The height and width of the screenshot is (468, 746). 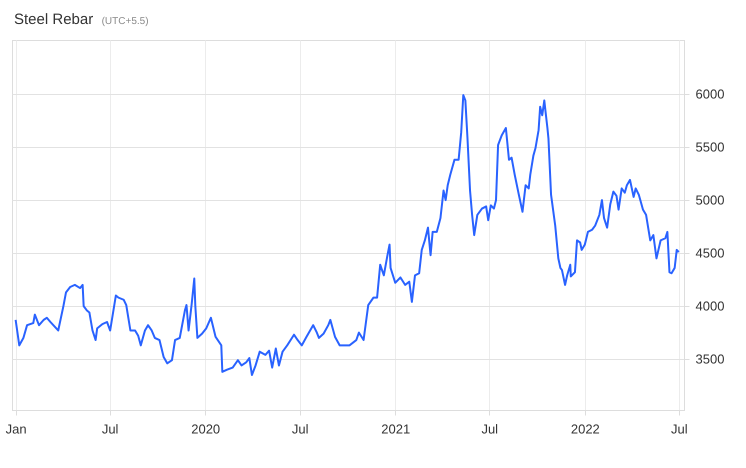 What do you see at coordinates (205, 429) in the screenshot?
I see `x-tick-label: 2020` at bounding box center [205, 429].